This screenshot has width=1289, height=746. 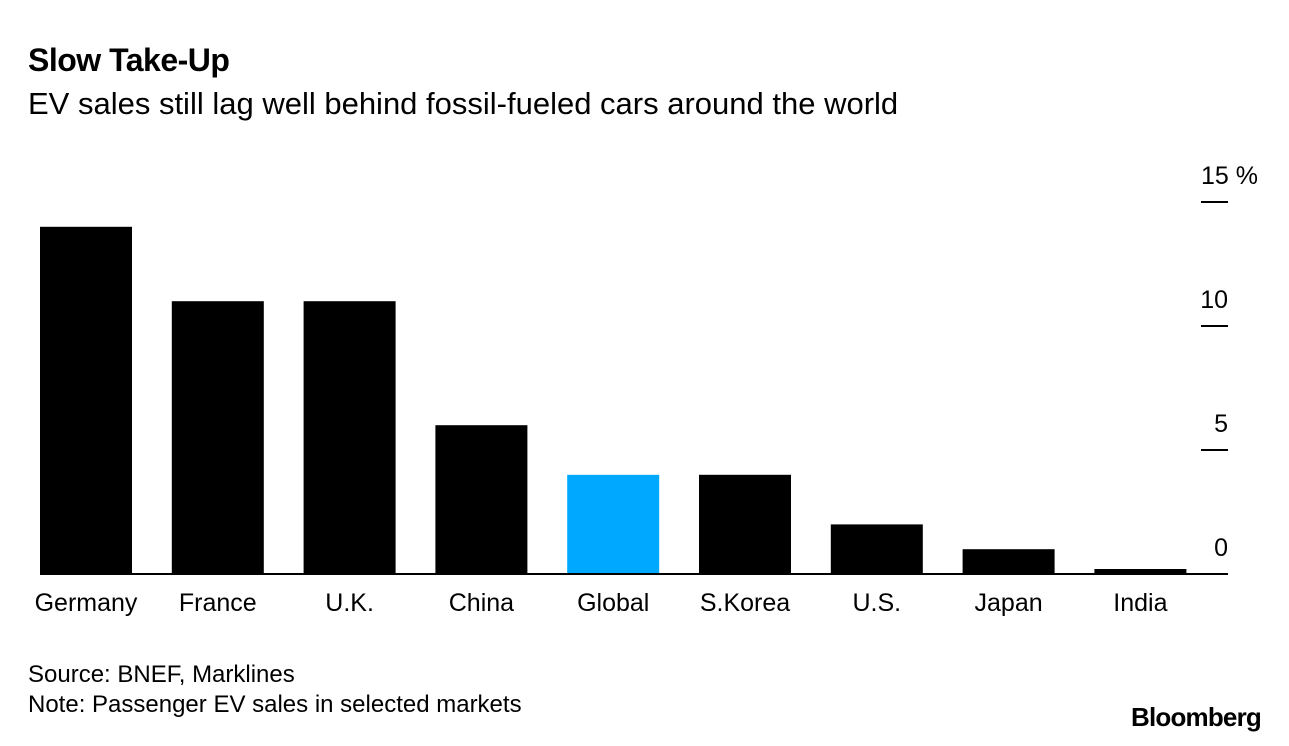 I want to click on y-tick-label: 5, so click(x=1221, y=424).